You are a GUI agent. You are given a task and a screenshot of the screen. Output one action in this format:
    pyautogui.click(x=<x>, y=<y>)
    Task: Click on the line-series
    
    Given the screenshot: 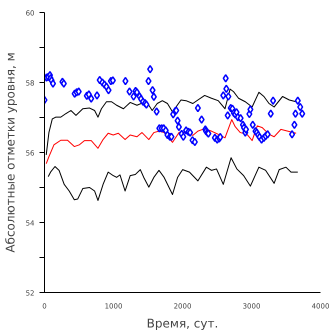 What is the action you would take?
    pyautogui.click(x=173, y=179)
    